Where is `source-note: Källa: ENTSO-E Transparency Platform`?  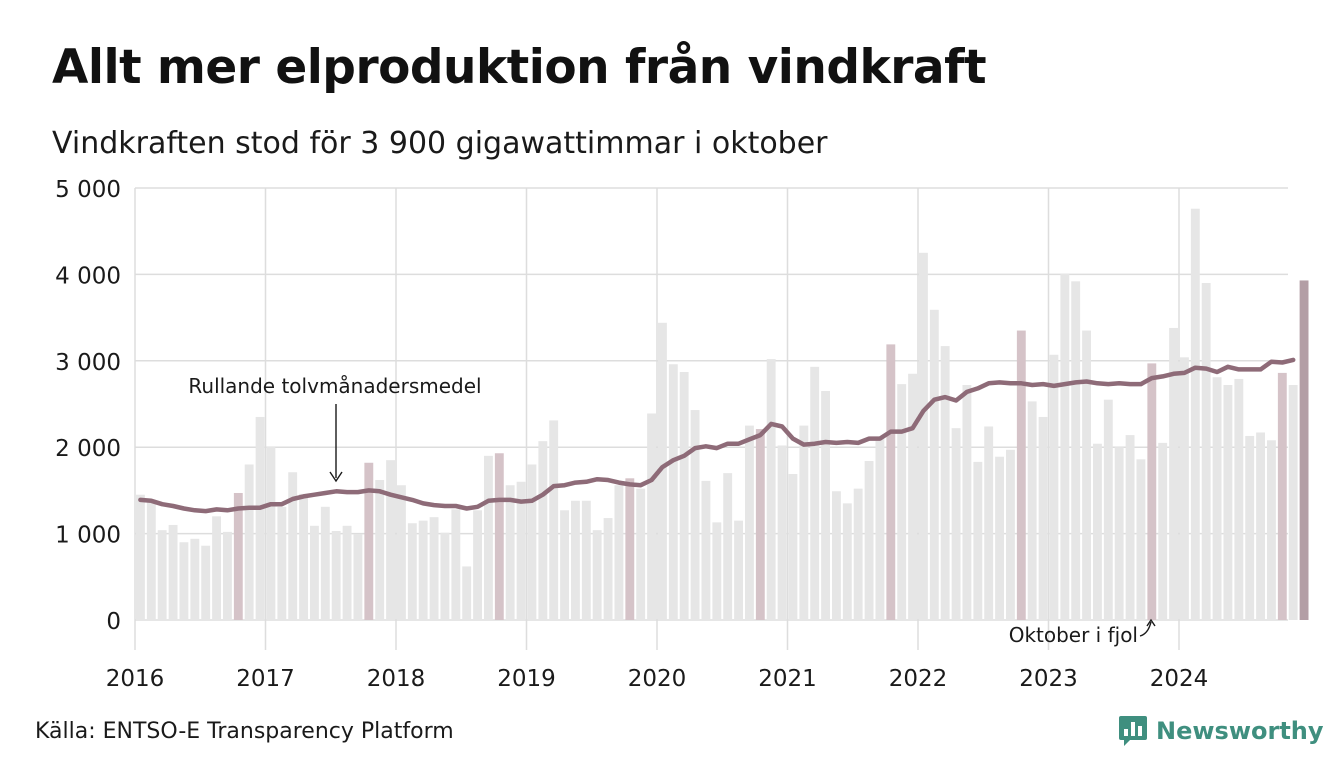 source-note: Källa: ENTSO-E Transparency Platform is located at coordinates (244, 731).